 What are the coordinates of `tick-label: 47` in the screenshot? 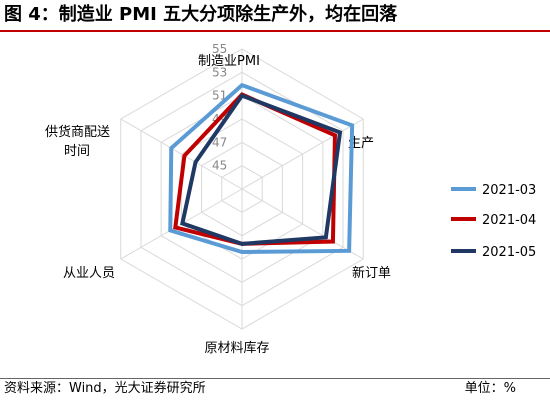 It's located at (219, 142).